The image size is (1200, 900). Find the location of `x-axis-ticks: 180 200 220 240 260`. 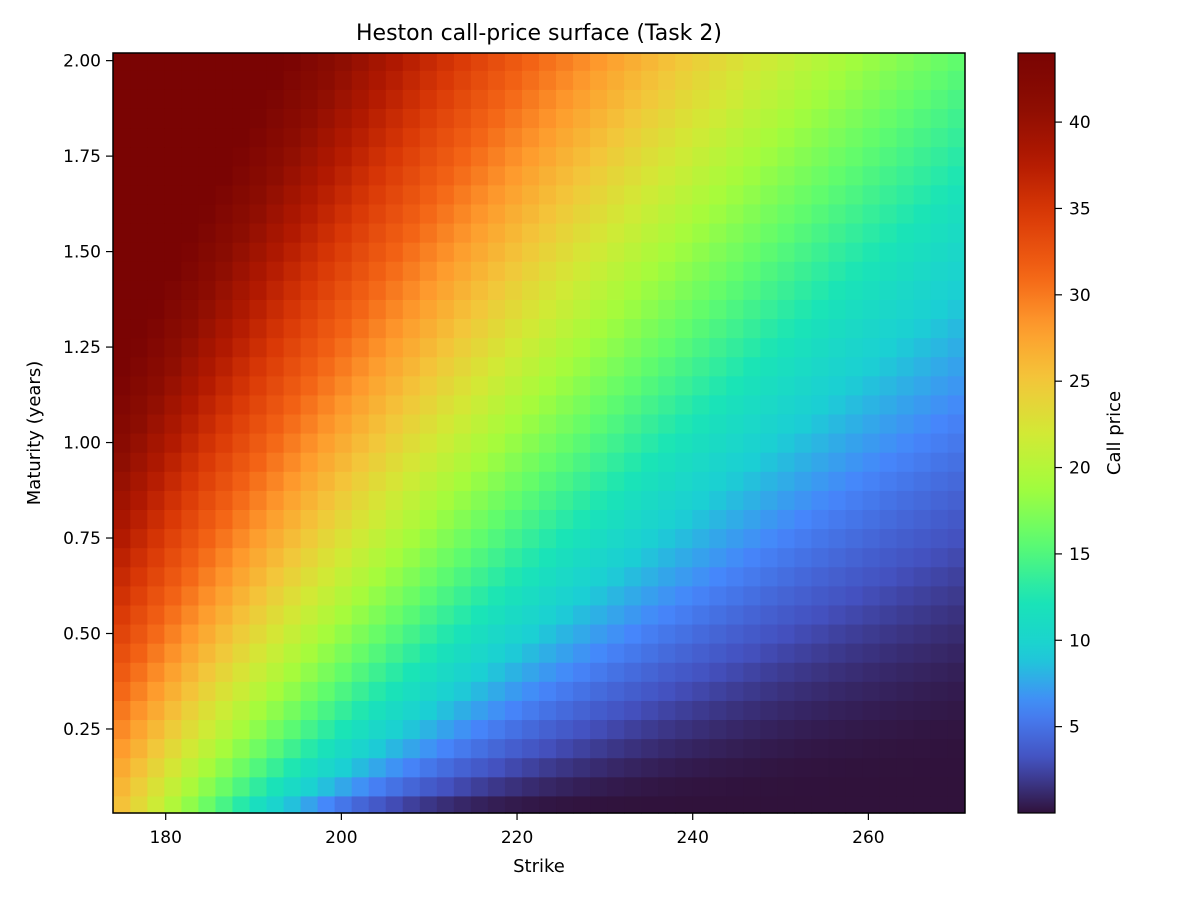

x-axis-ticks: 180 200 220 240 260 is located at coordinates (517, 830).